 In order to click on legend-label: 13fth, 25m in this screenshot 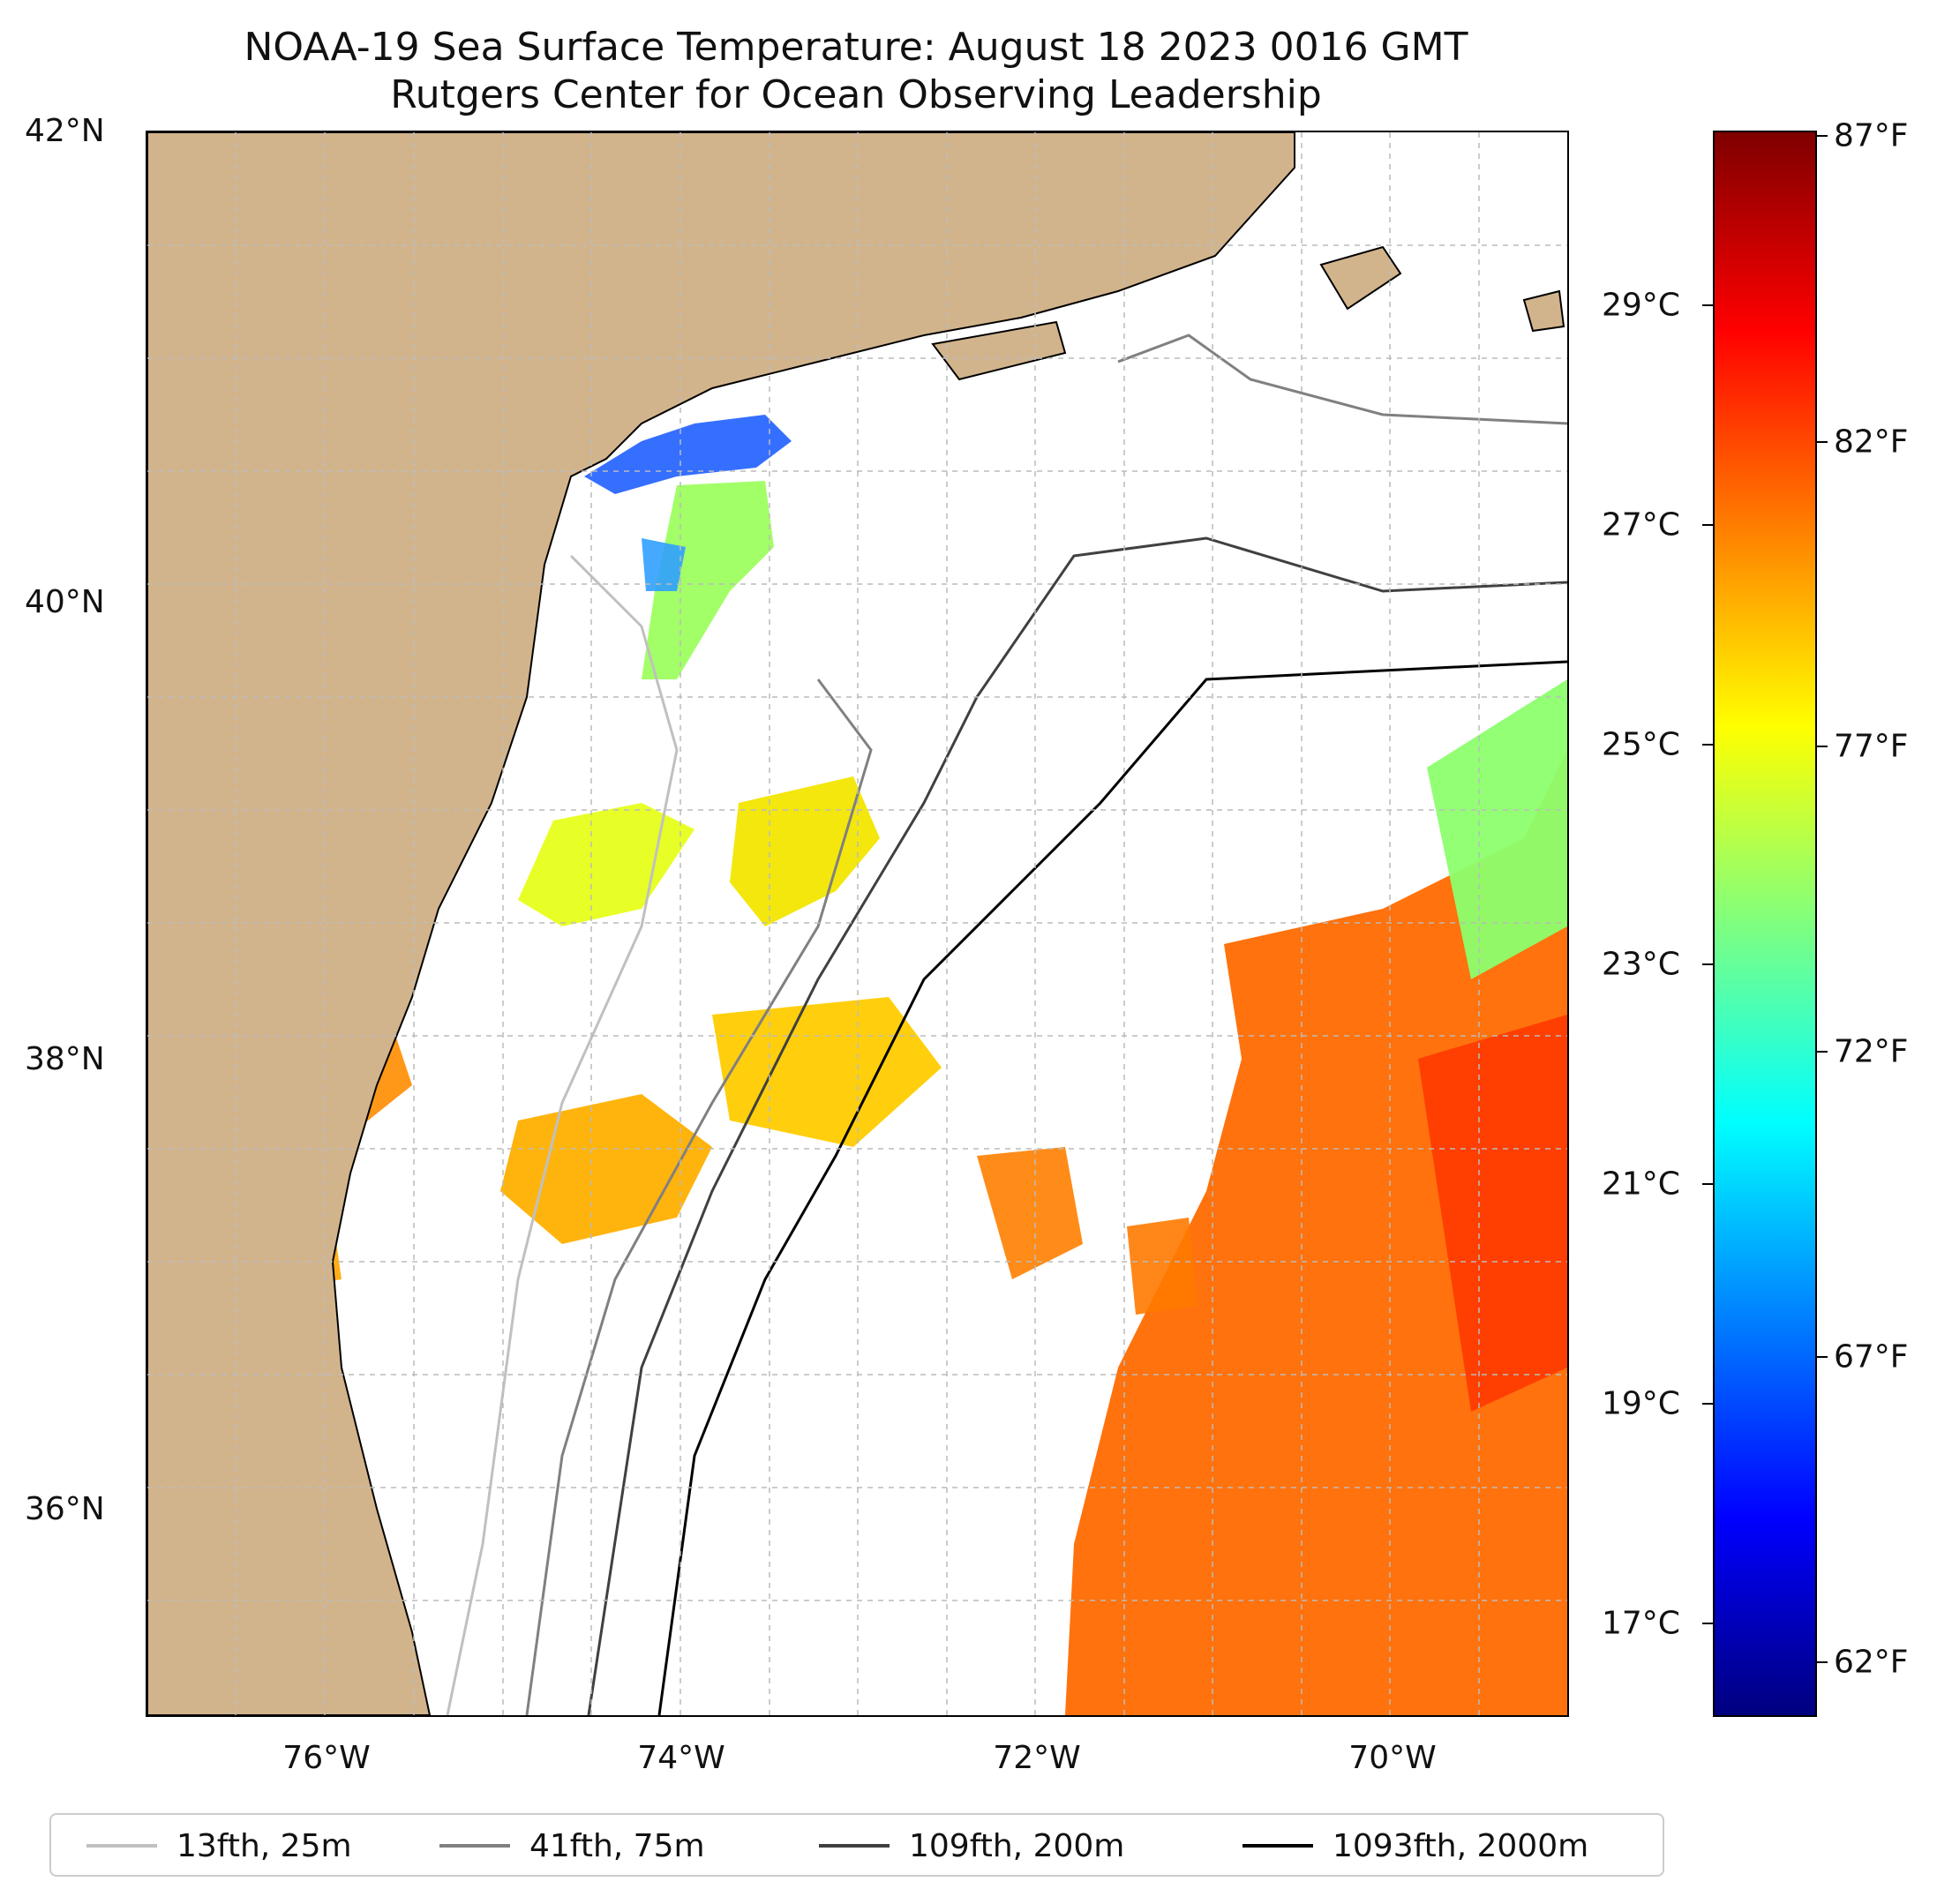, I will do `click(264, 1845)`.